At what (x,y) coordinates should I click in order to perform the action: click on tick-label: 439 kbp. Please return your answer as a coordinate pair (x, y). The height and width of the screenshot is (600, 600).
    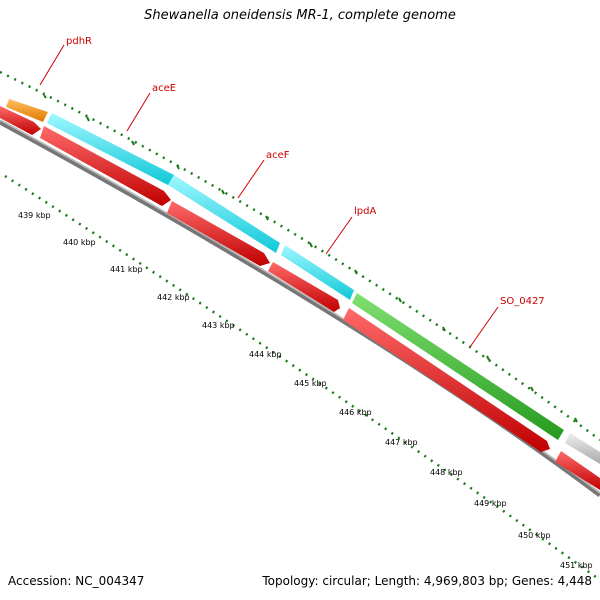
    Looking at the image, I should click on (34, 215).